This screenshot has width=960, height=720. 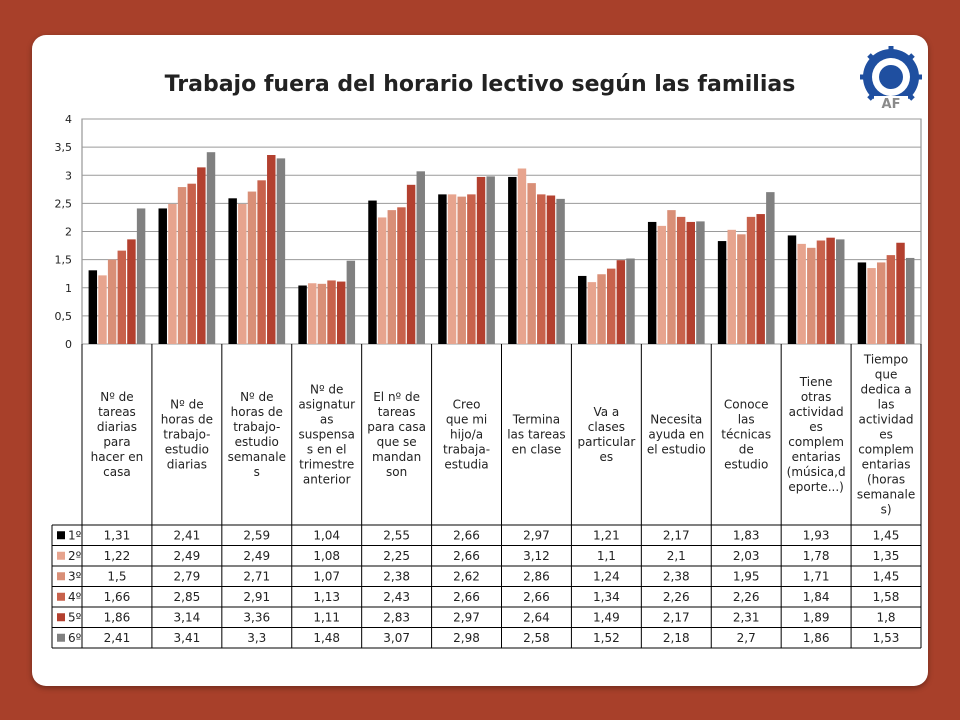 I want to click on category-label-line: horas de, so click(x=187, y=420).